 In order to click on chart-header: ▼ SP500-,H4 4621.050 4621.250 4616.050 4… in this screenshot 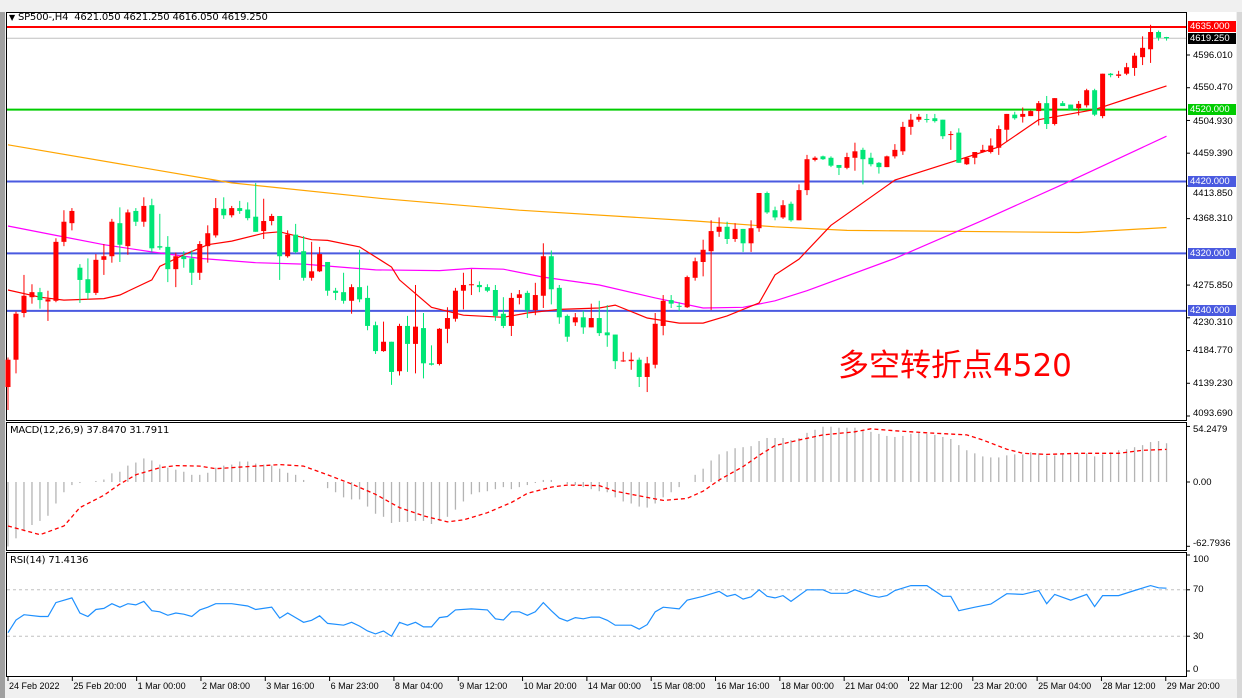, I will do `click(138, 17)`.